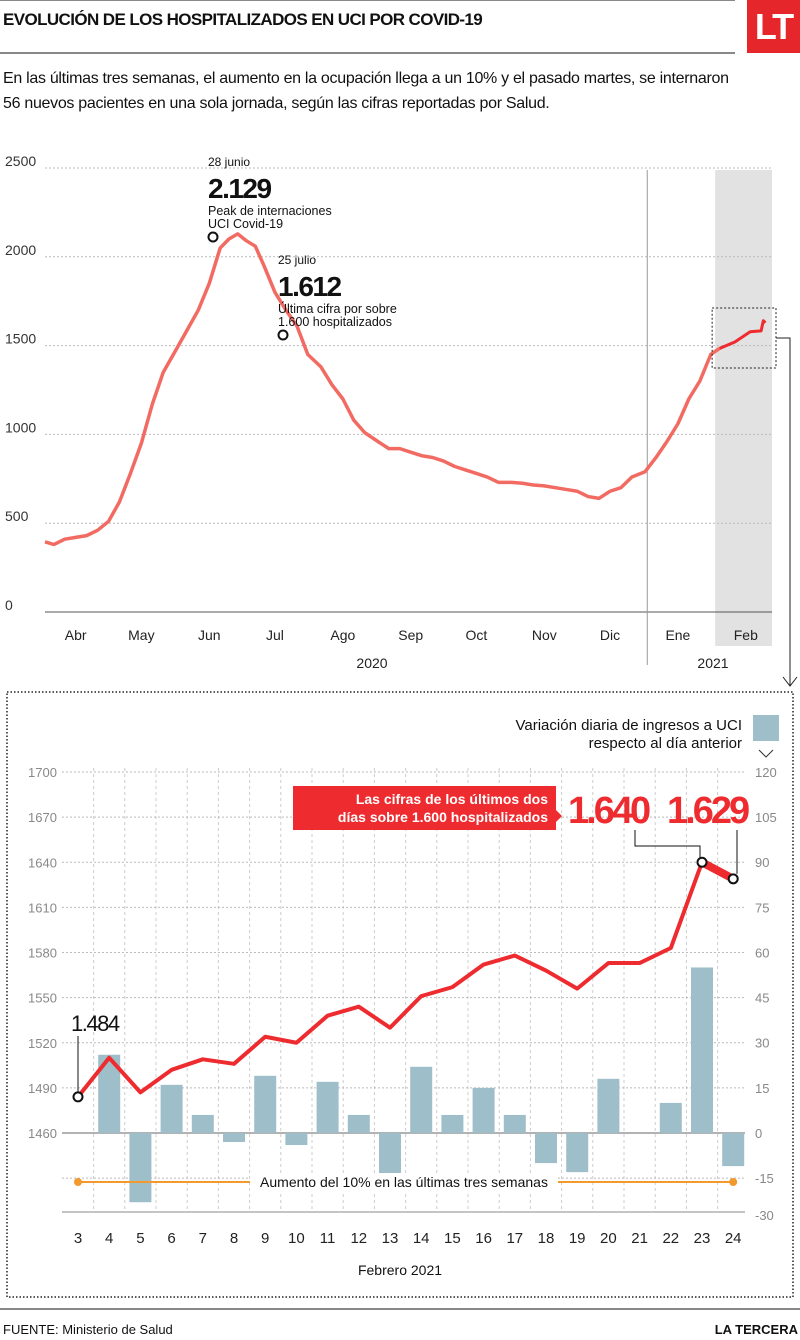  Describe the element at coordinates (667, 844) in the screenshot. I see `leader-line` at that location.